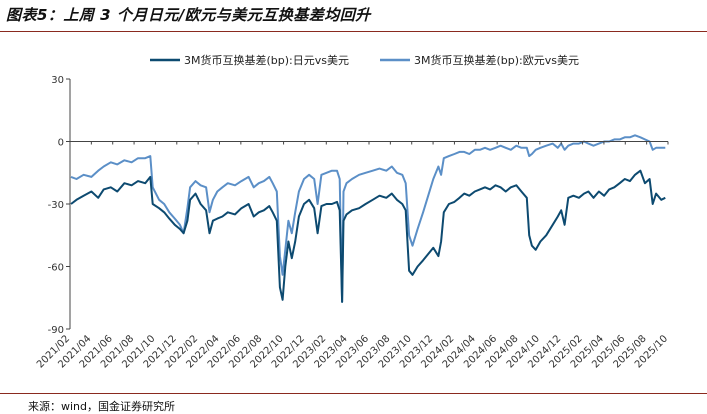 Image resolution: width=707 pixels, height=414 pixels. I want to click on title-rule, so click(353, 31).